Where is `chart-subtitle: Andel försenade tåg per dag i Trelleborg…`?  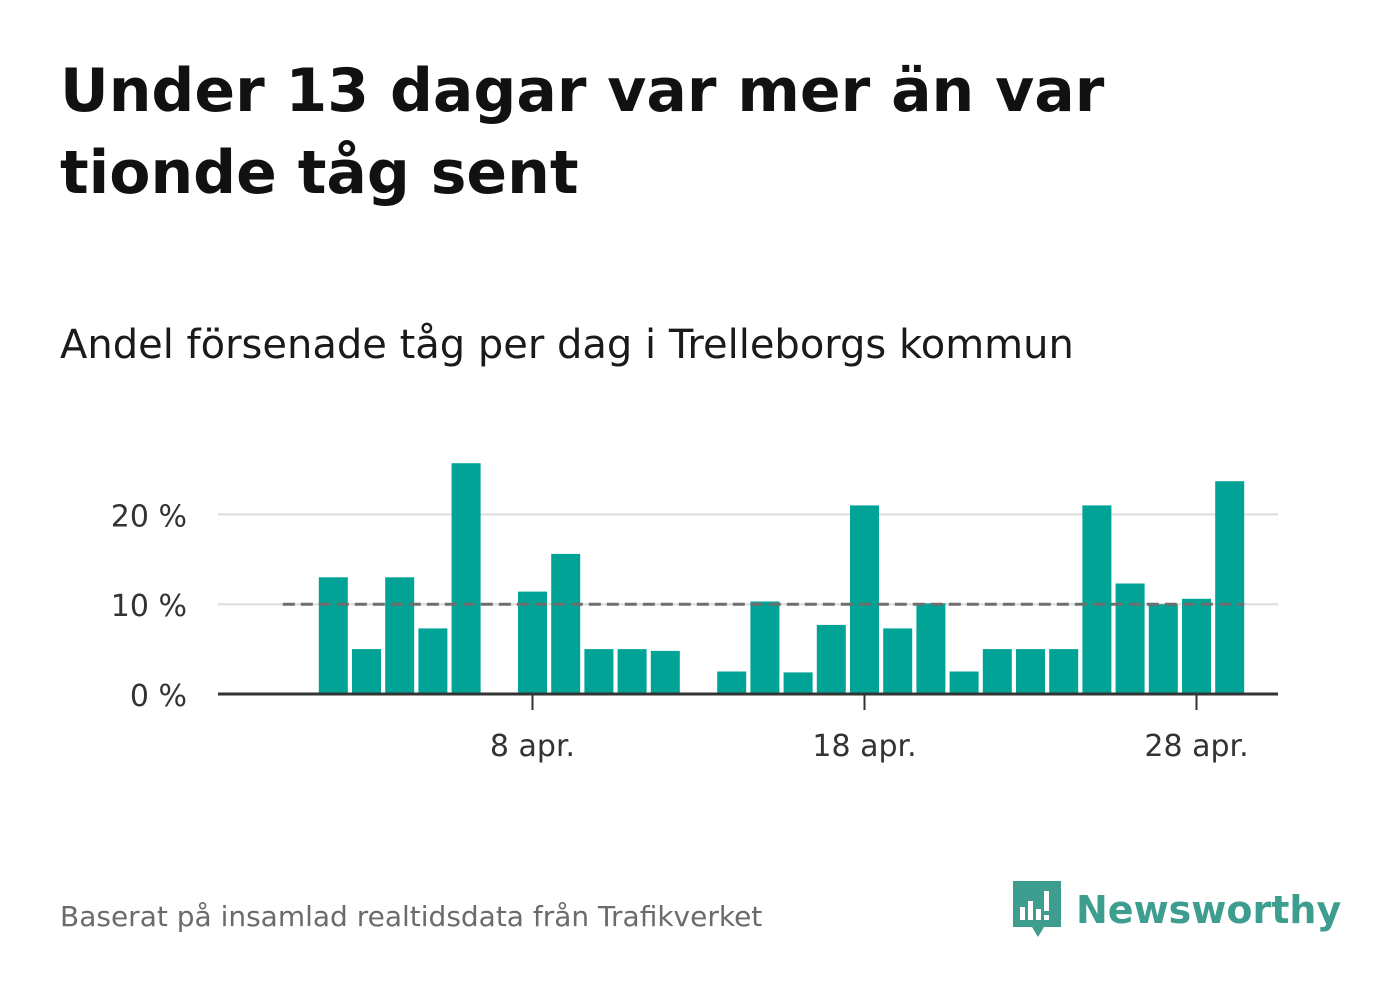
chart-subtitle: Andel försenade tåg per dag i Trelleborg… is located at coordinates (567, 345).